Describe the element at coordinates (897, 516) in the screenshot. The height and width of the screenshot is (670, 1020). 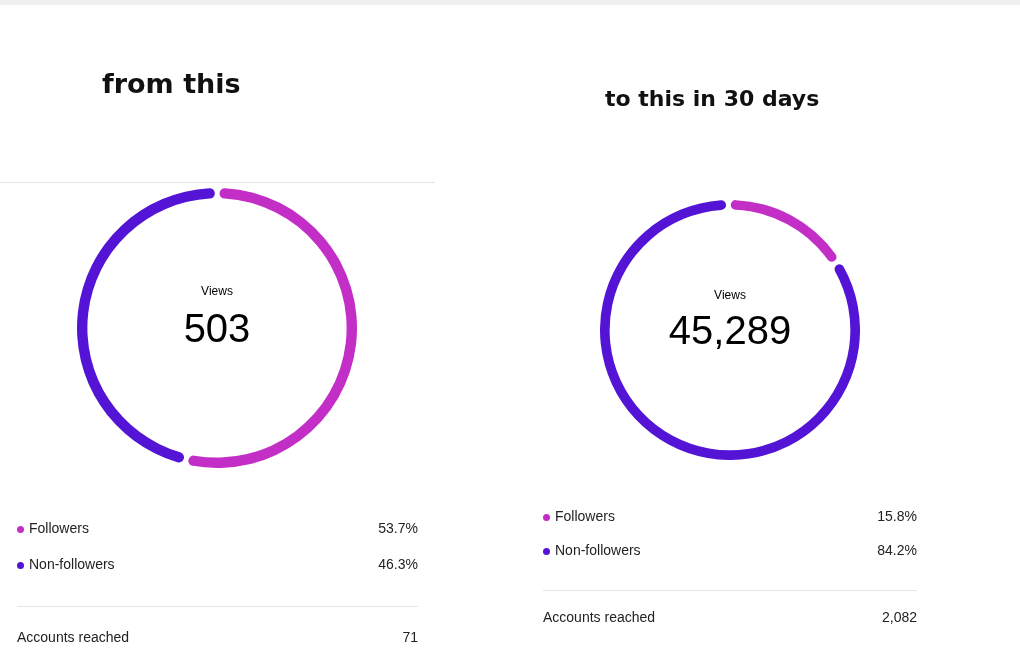
I see `data-label: 15.8%` at that location.